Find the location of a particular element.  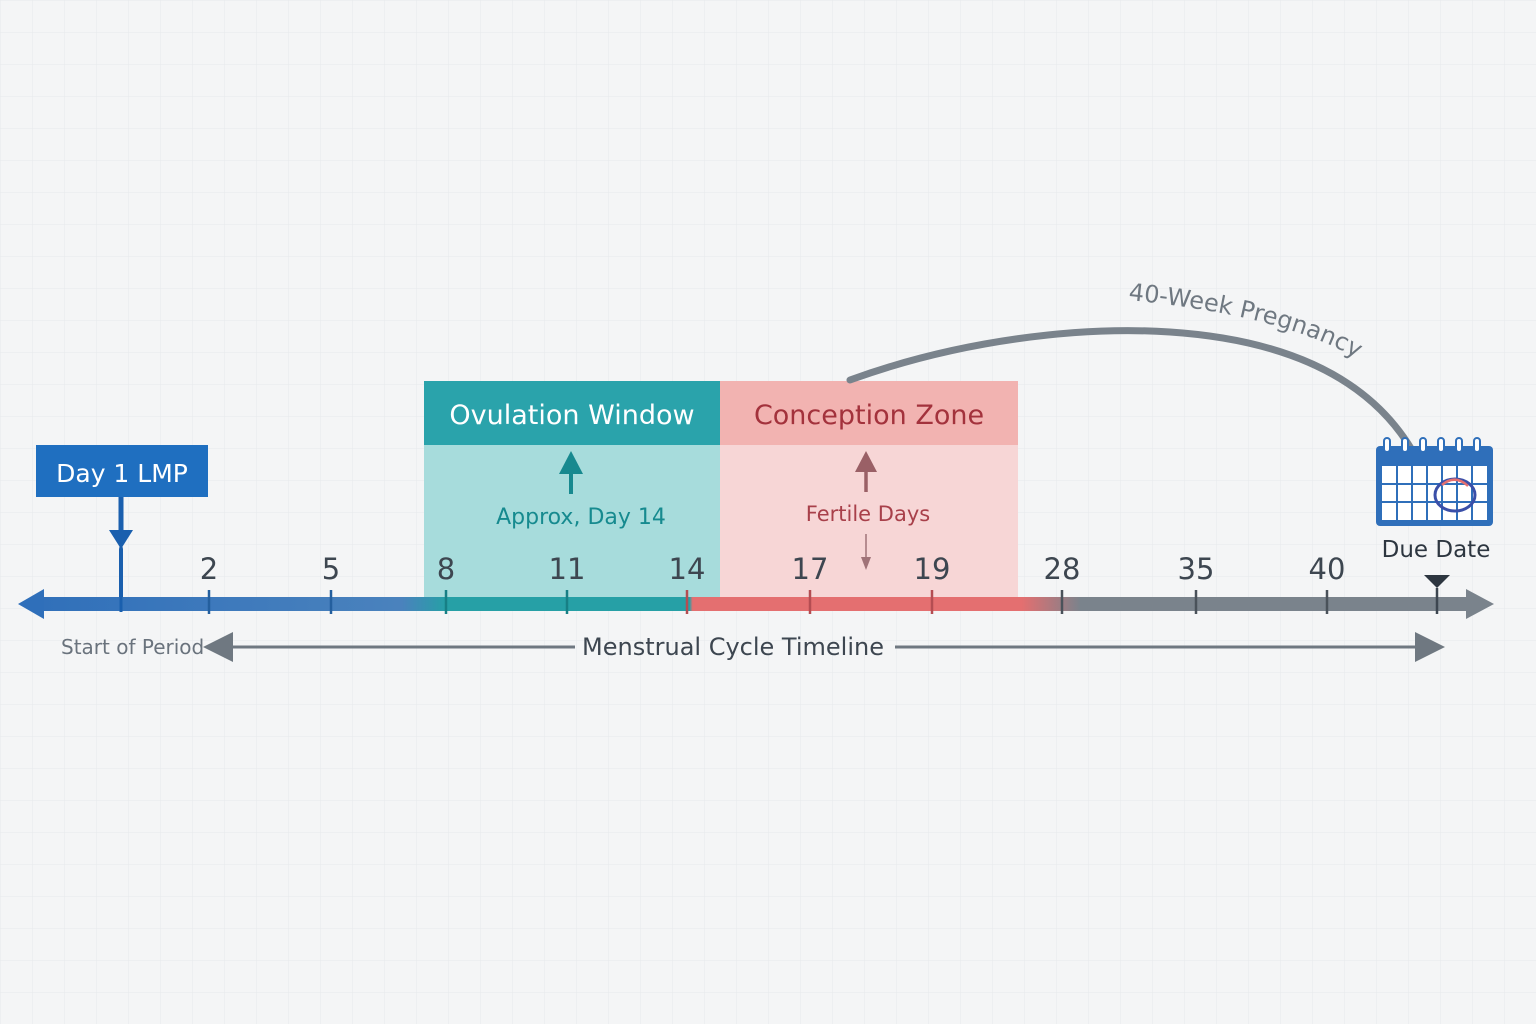

lmp-label-box is located at coordinates (122, 471).